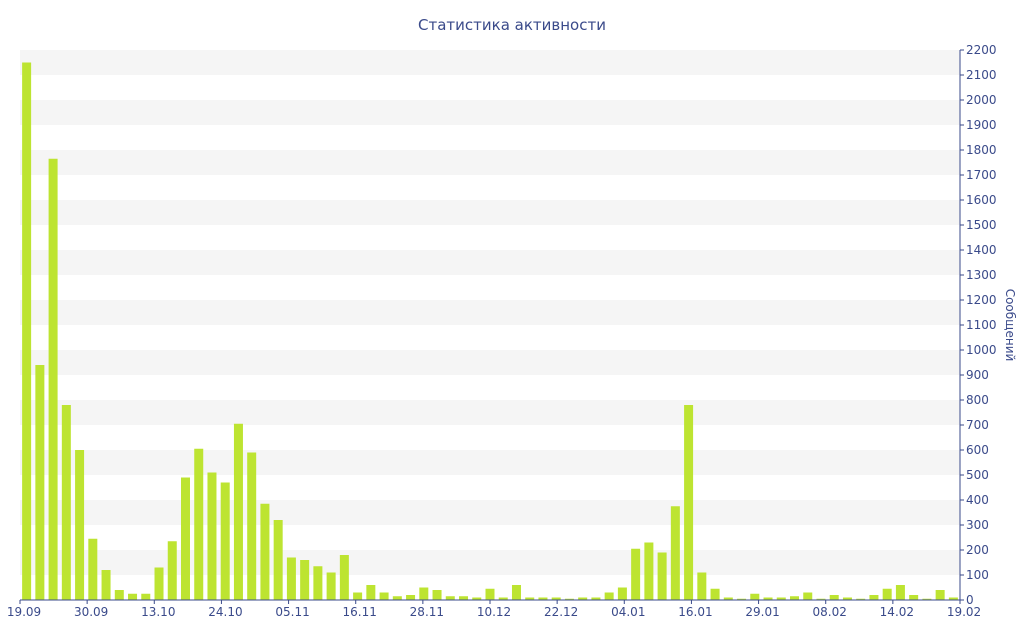 The image size is (1024, 640). Describe the element at coordinates (981, 175) in the screenshot. I see `y-tick-label: 1700` at that location.